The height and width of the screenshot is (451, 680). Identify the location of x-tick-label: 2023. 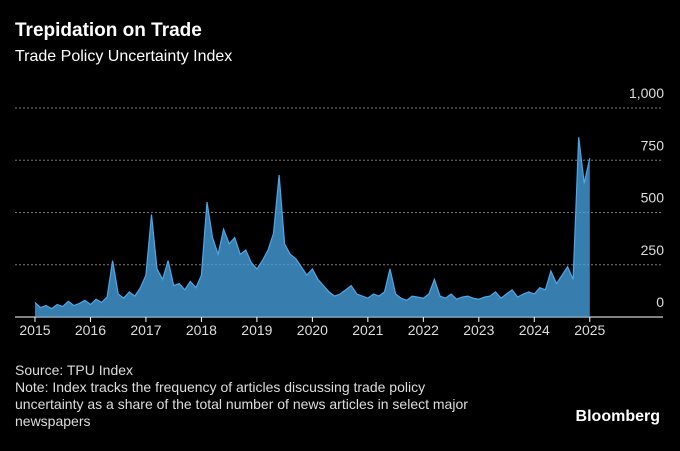
(478, 330).